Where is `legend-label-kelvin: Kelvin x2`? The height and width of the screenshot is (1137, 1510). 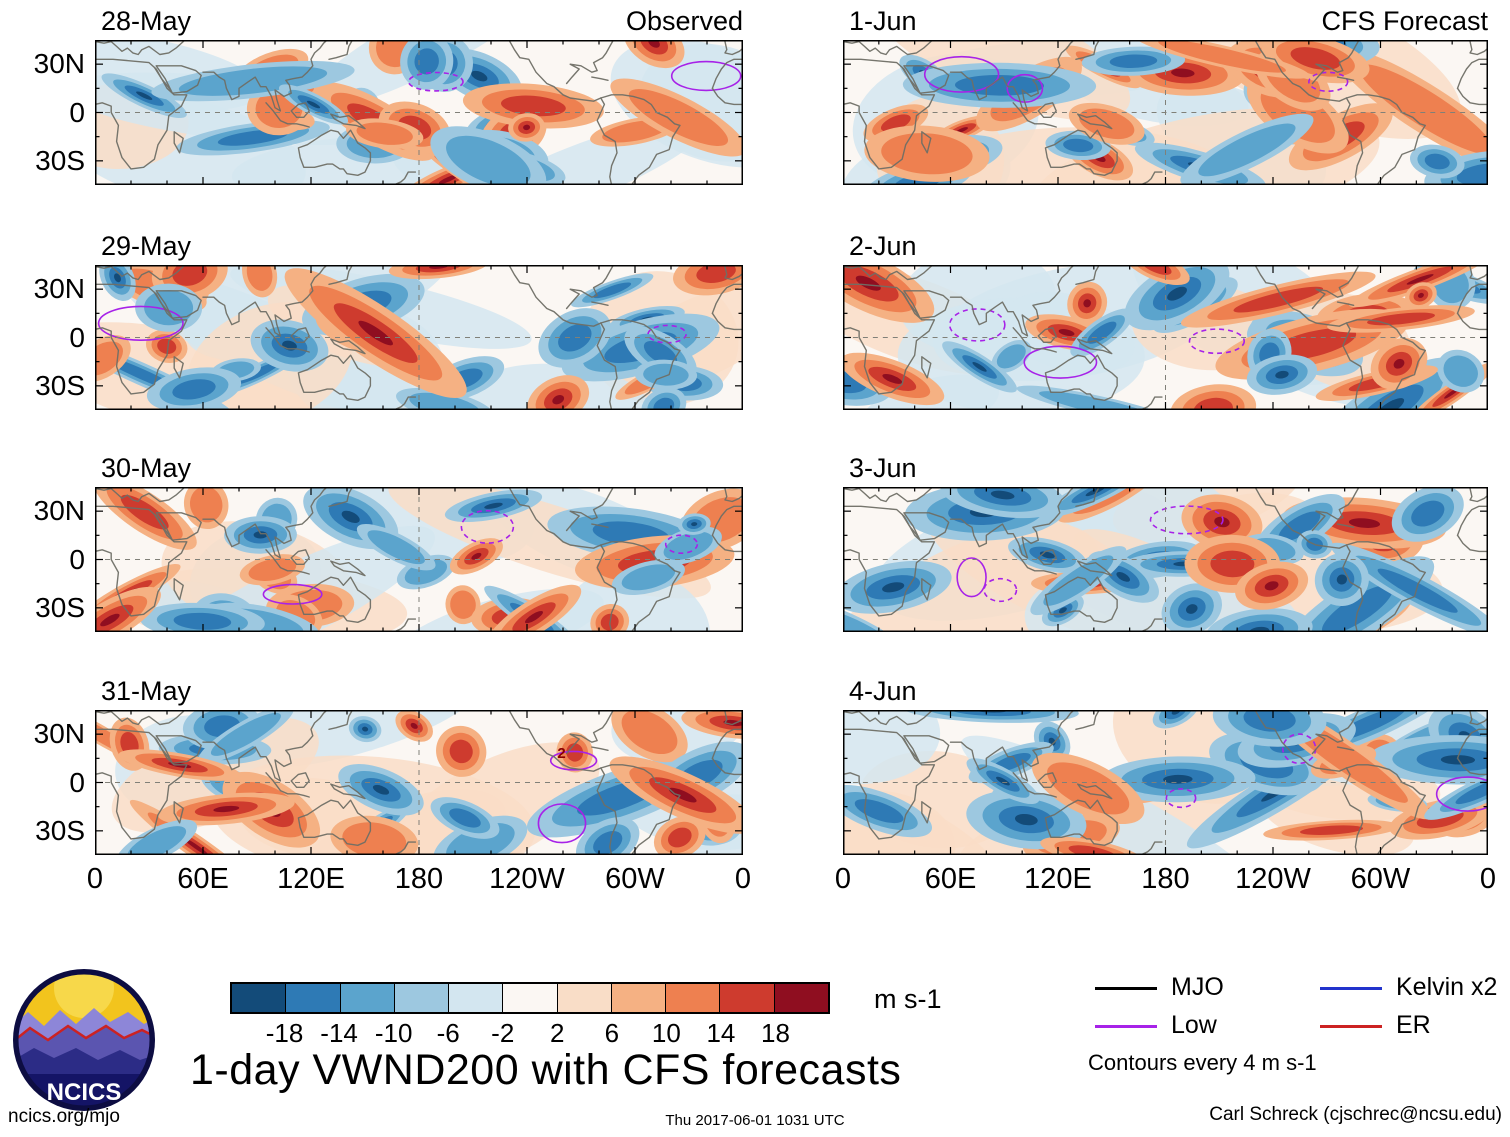 legend-label-kelvin: Kelvin x2 is located at coordinates (1447, 987).